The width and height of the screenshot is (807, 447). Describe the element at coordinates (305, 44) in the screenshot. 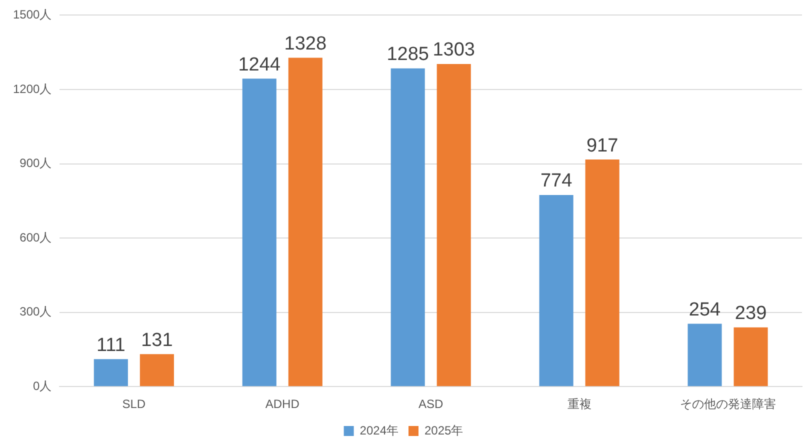

I see `data-label: 1328` at that location.